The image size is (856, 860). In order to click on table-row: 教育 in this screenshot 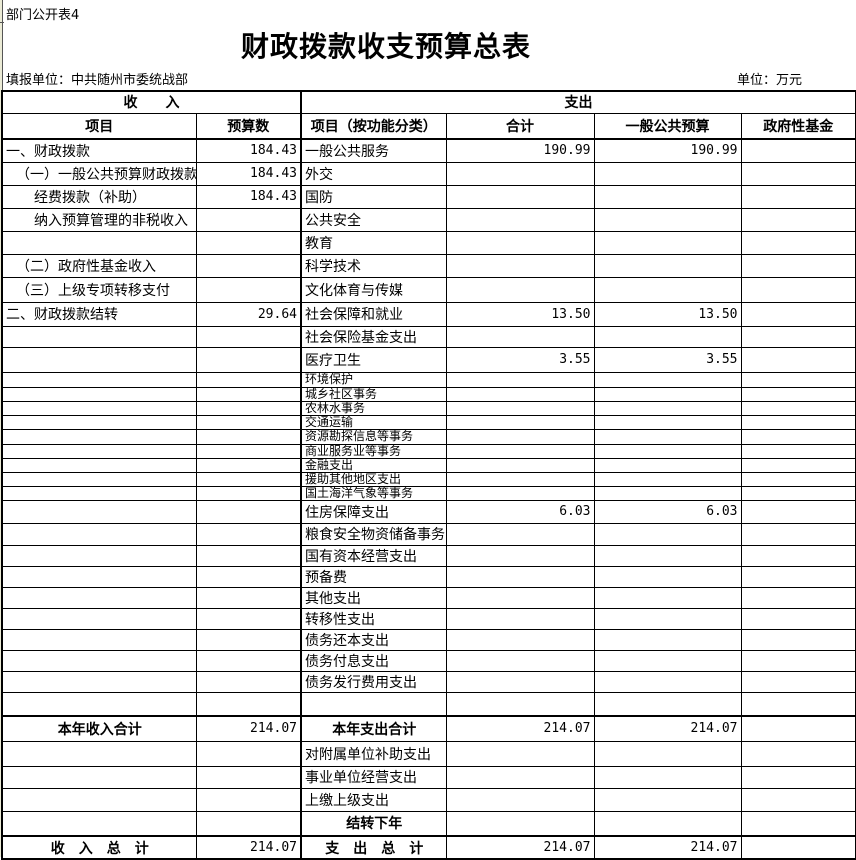, I will do `click(428, 242)`.